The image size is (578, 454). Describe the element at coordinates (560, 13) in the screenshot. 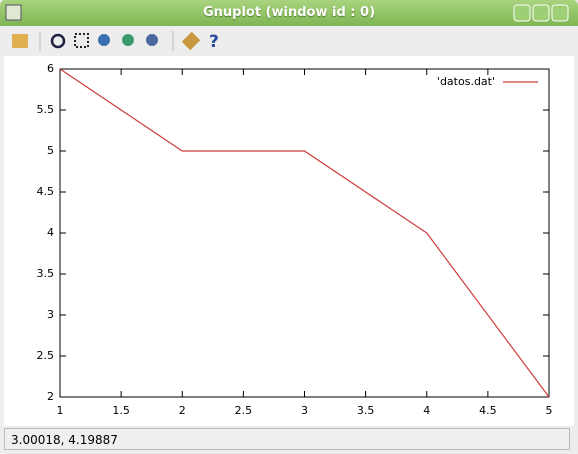

I see `close-button` at that location.